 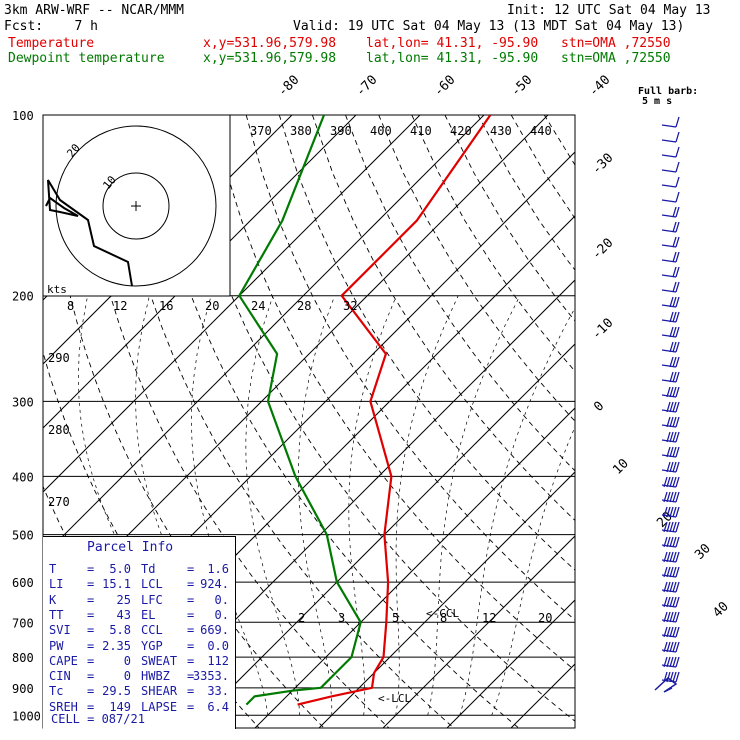 What do you see at coordinates (23, 477) in the screenshot?
I see `pressure-label: 400` at bounding box center [23, 477].